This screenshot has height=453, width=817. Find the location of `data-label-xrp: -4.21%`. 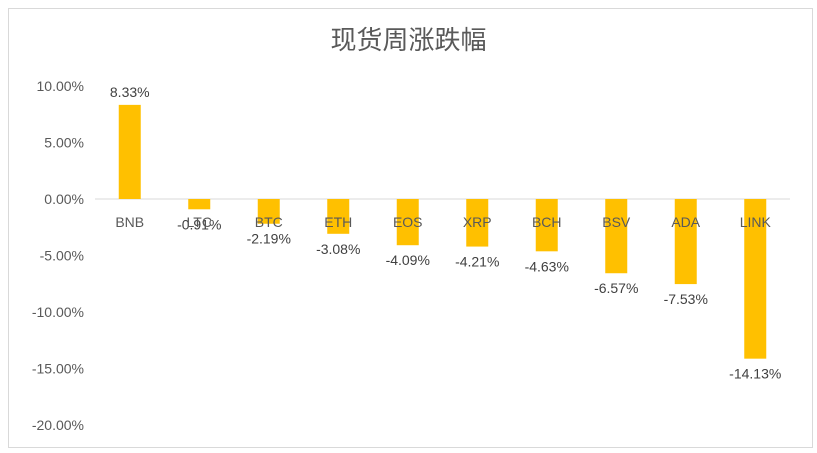

data-label-xrp: -4.21% is located at coordinates (477, 262).